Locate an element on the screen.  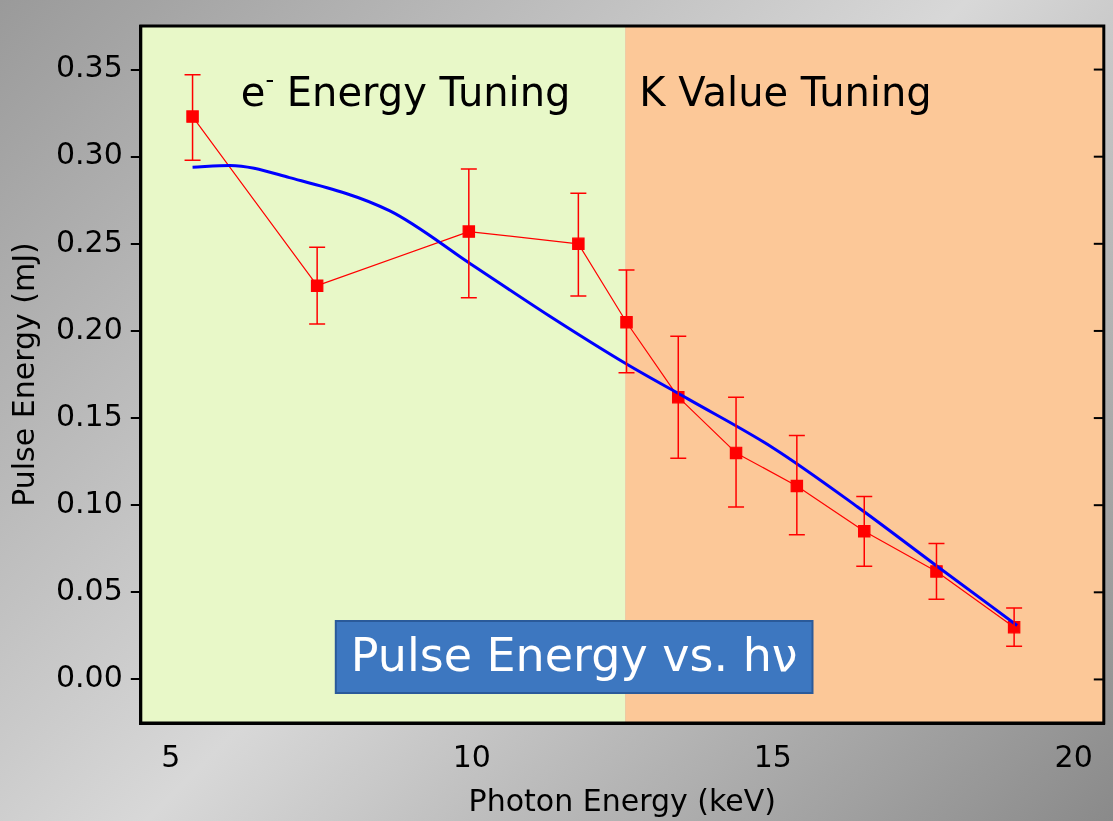
y-tick-label: 0.15 is located at coordinates (89, 415).